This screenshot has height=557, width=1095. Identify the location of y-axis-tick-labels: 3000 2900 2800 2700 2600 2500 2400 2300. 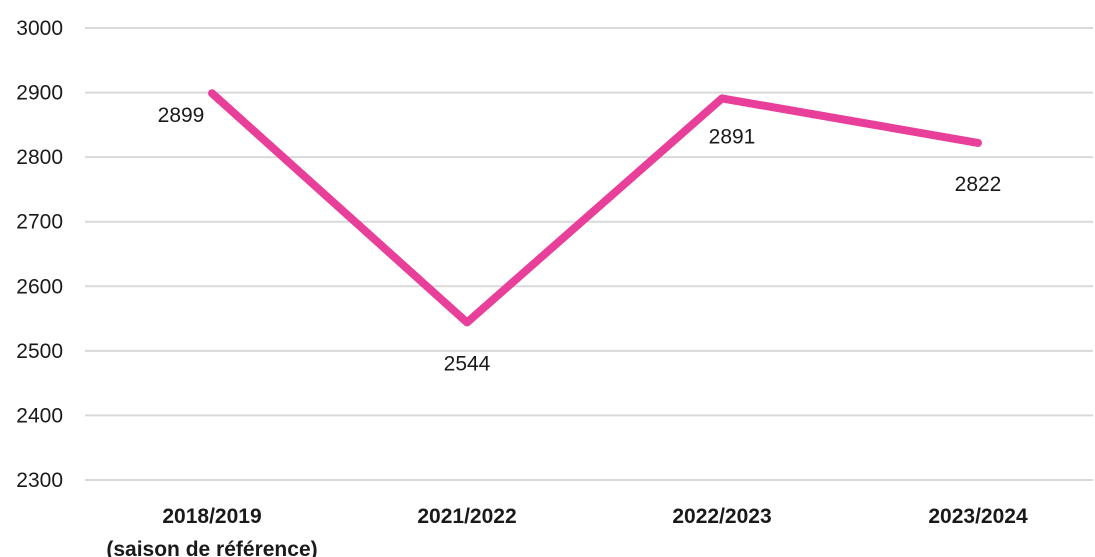
(39, 254).